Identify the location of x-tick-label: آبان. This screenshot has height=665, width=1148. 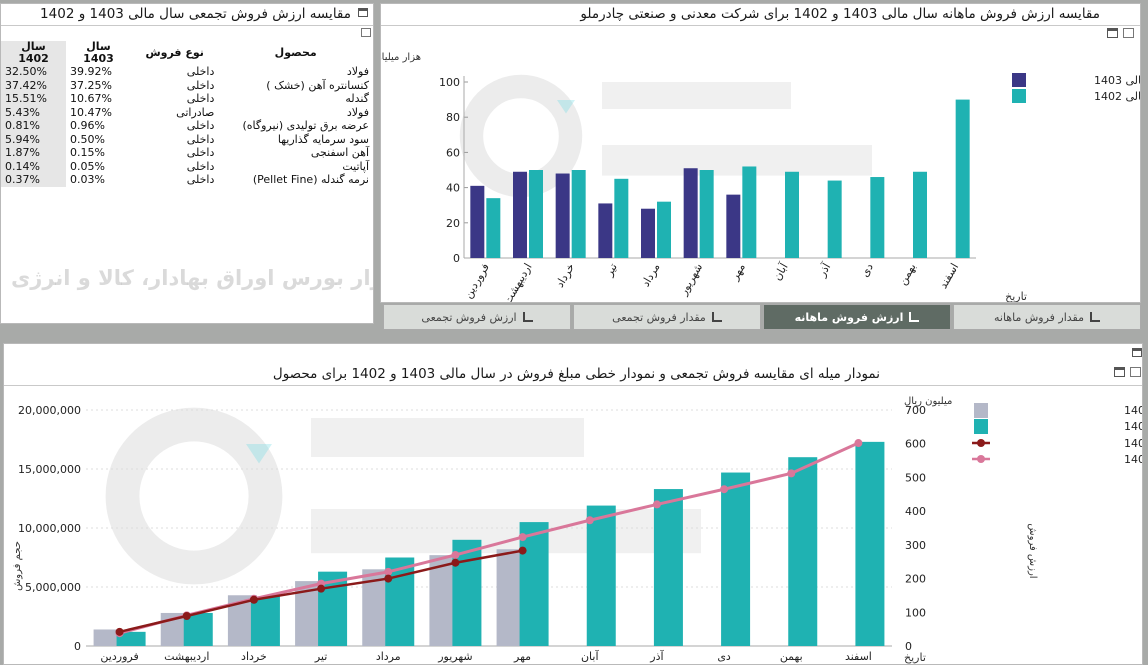
(780, 271).